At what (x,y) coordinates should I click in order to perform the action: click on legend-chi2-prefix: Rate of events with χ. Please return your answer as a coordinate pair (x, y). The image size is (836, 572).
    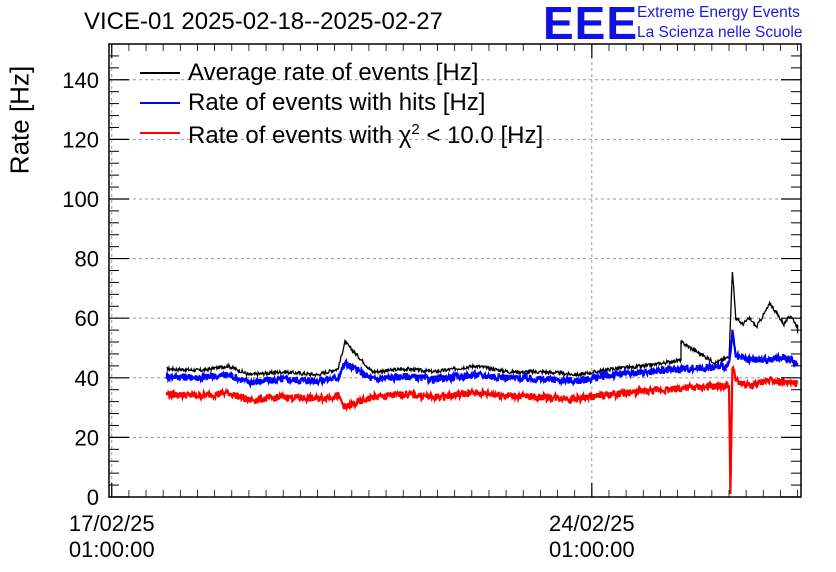
    Looking at the image, I should click on (300, 135).